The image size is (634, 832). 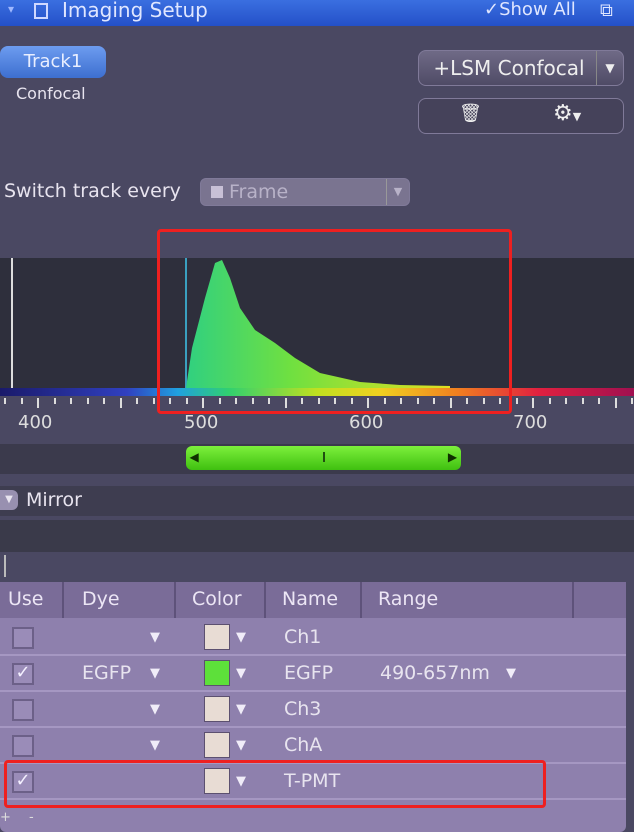 I want to click on table-row: ▼ ▼ Ch3, so click(x=313, y=710).